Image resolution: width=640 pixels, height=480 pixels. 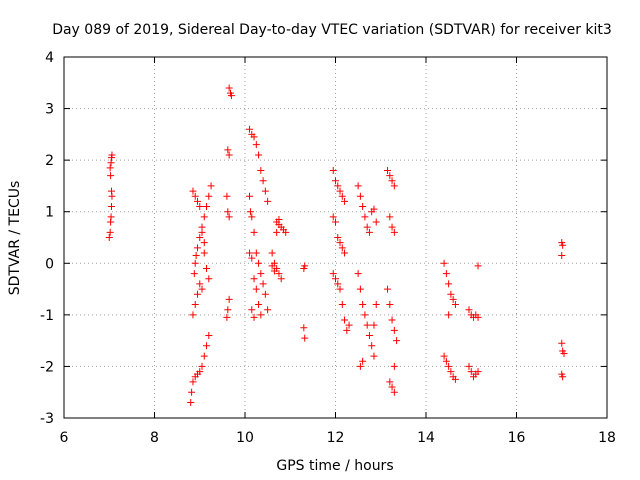 What do you see at coordinates (15, 238) in the screenshot?
I see `y-axis-label: SDTVAR / TECUs` at bounding box center [15, 238].